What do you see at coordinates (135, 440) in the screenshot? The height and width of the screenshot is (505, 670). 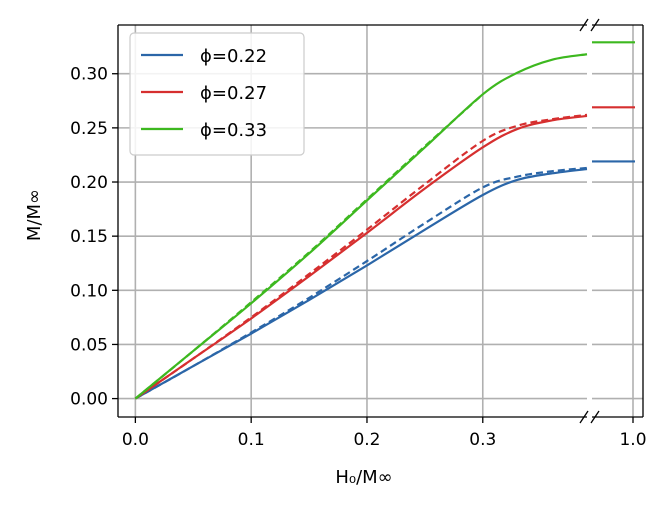 I see `x-tick-label: 0.0` at bounding box center [135, 440].